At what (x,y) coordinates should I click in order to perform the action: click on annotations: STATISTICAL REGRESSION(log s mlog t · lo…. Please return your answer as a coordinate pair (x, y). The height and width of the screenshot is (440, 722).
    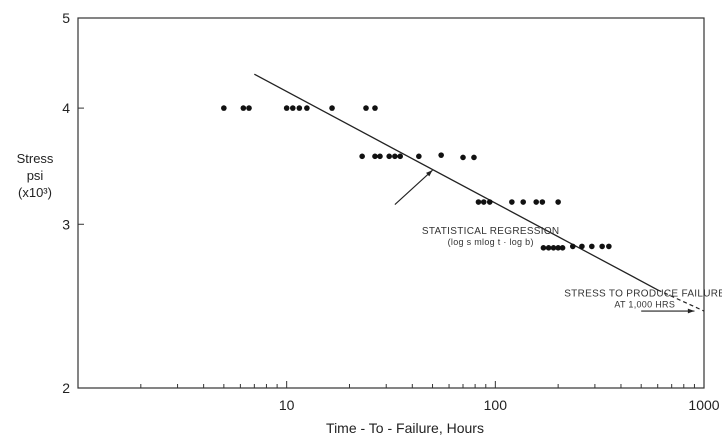
    Looking at the image, I should click on (558, 241).